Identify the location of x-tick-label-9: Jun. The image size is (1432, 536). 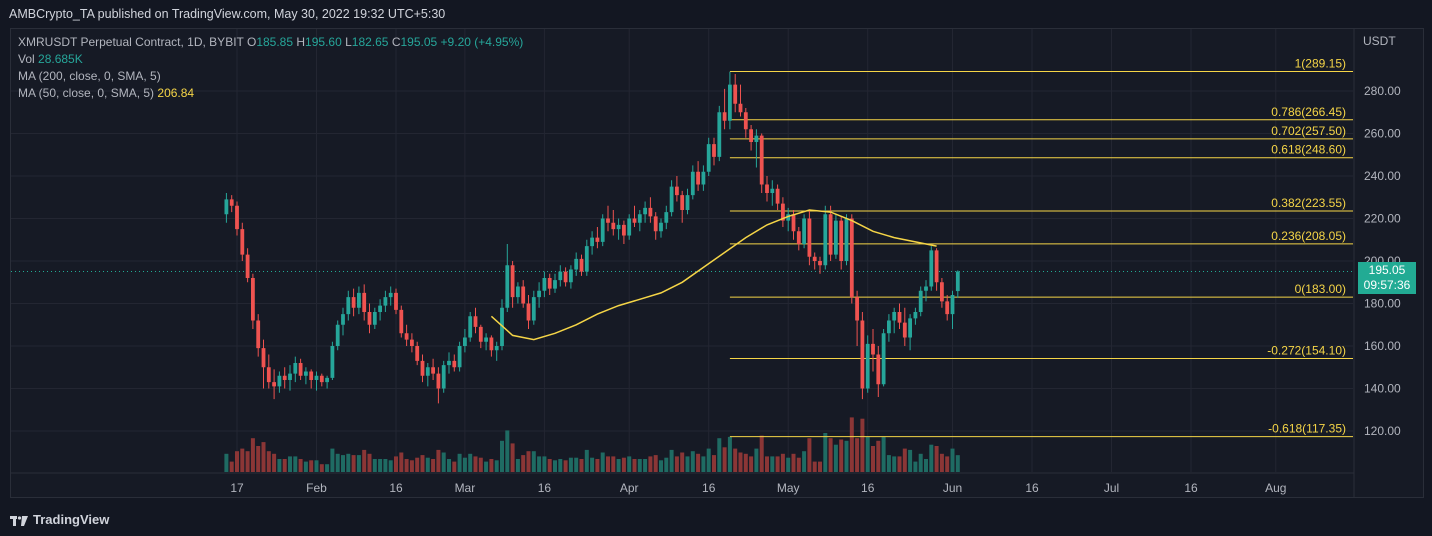
(952, 488).